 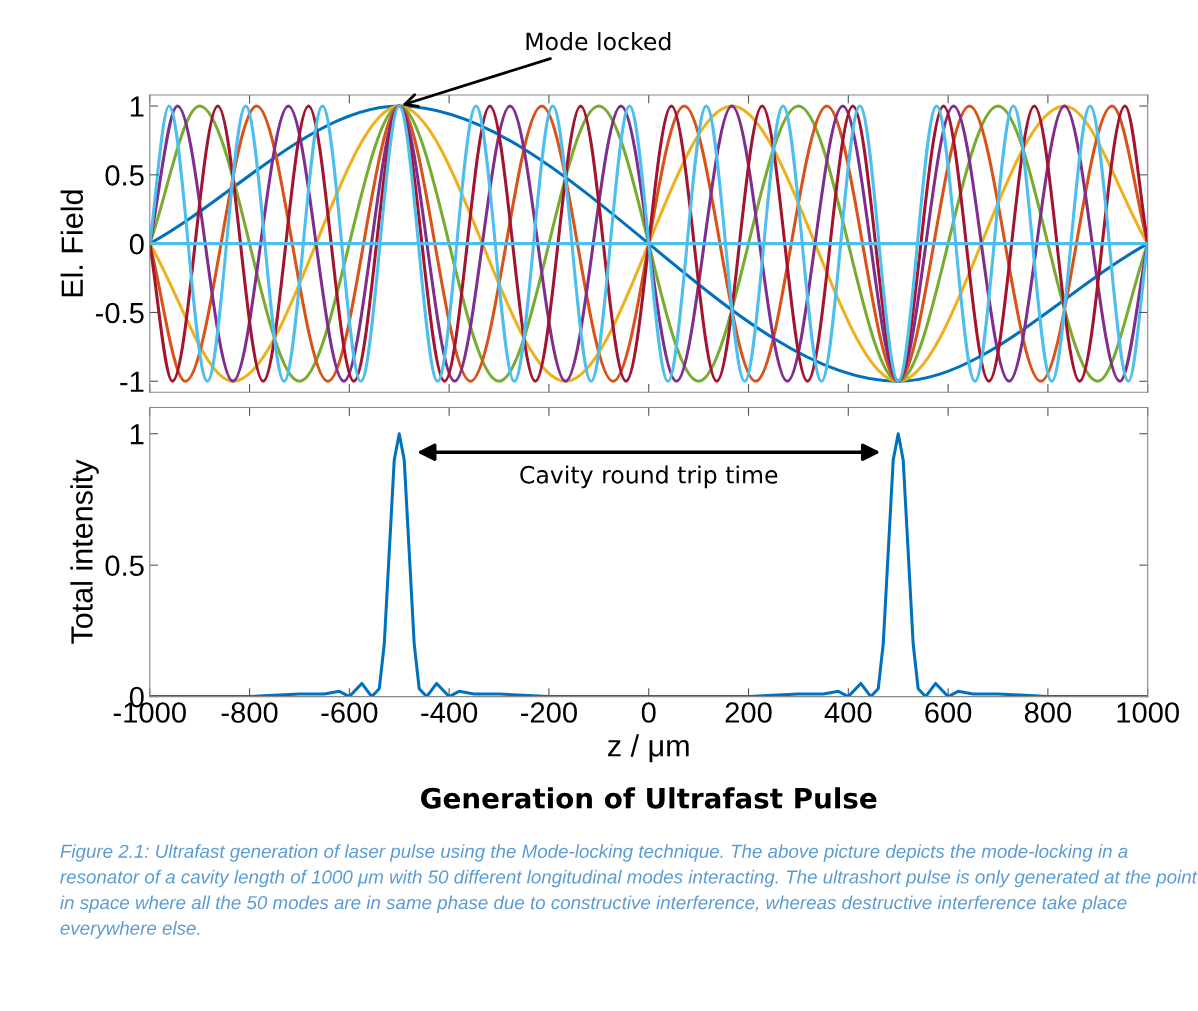 What do you see at coordinates (748, 712) in the screenshot?
I see `x-tick-label: 200` at bounding box center [748, 712].